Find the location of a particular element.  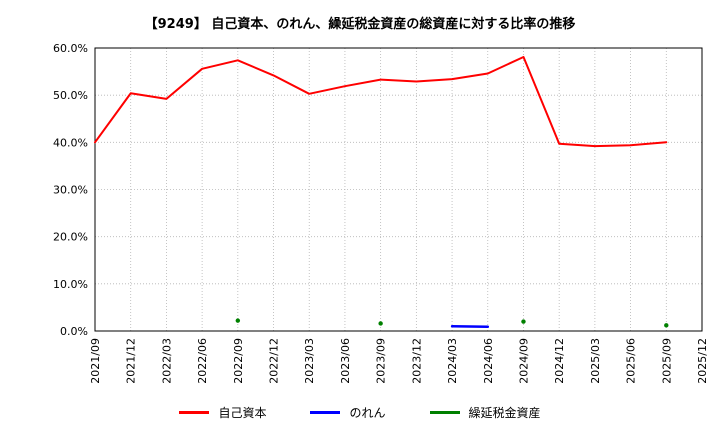

y-axis-labels: 0.0% 10.0% 20.0% 30.0% 40.0% 50.0% 60.0% is located at coordinates (70, 190).